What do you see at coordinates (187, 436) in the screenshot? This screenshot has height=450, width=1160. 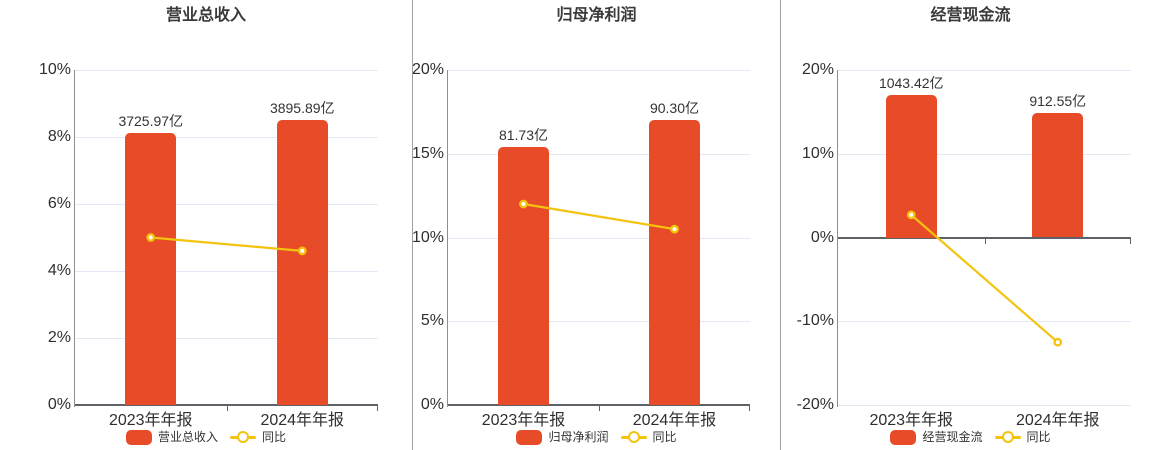 I see `legend-label: 营业总收入` at bounding box center [187, 436].